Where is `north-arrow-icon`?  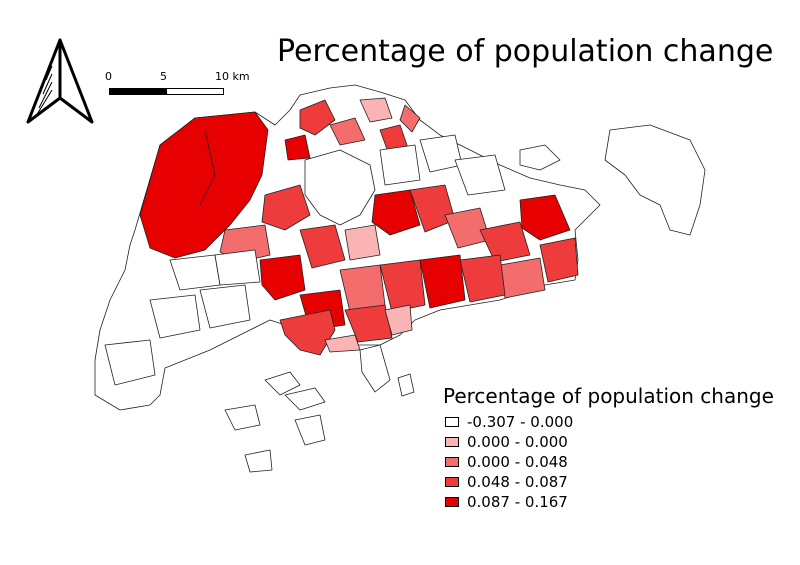 north-arrow-icon is located at coordinates (60, 82).